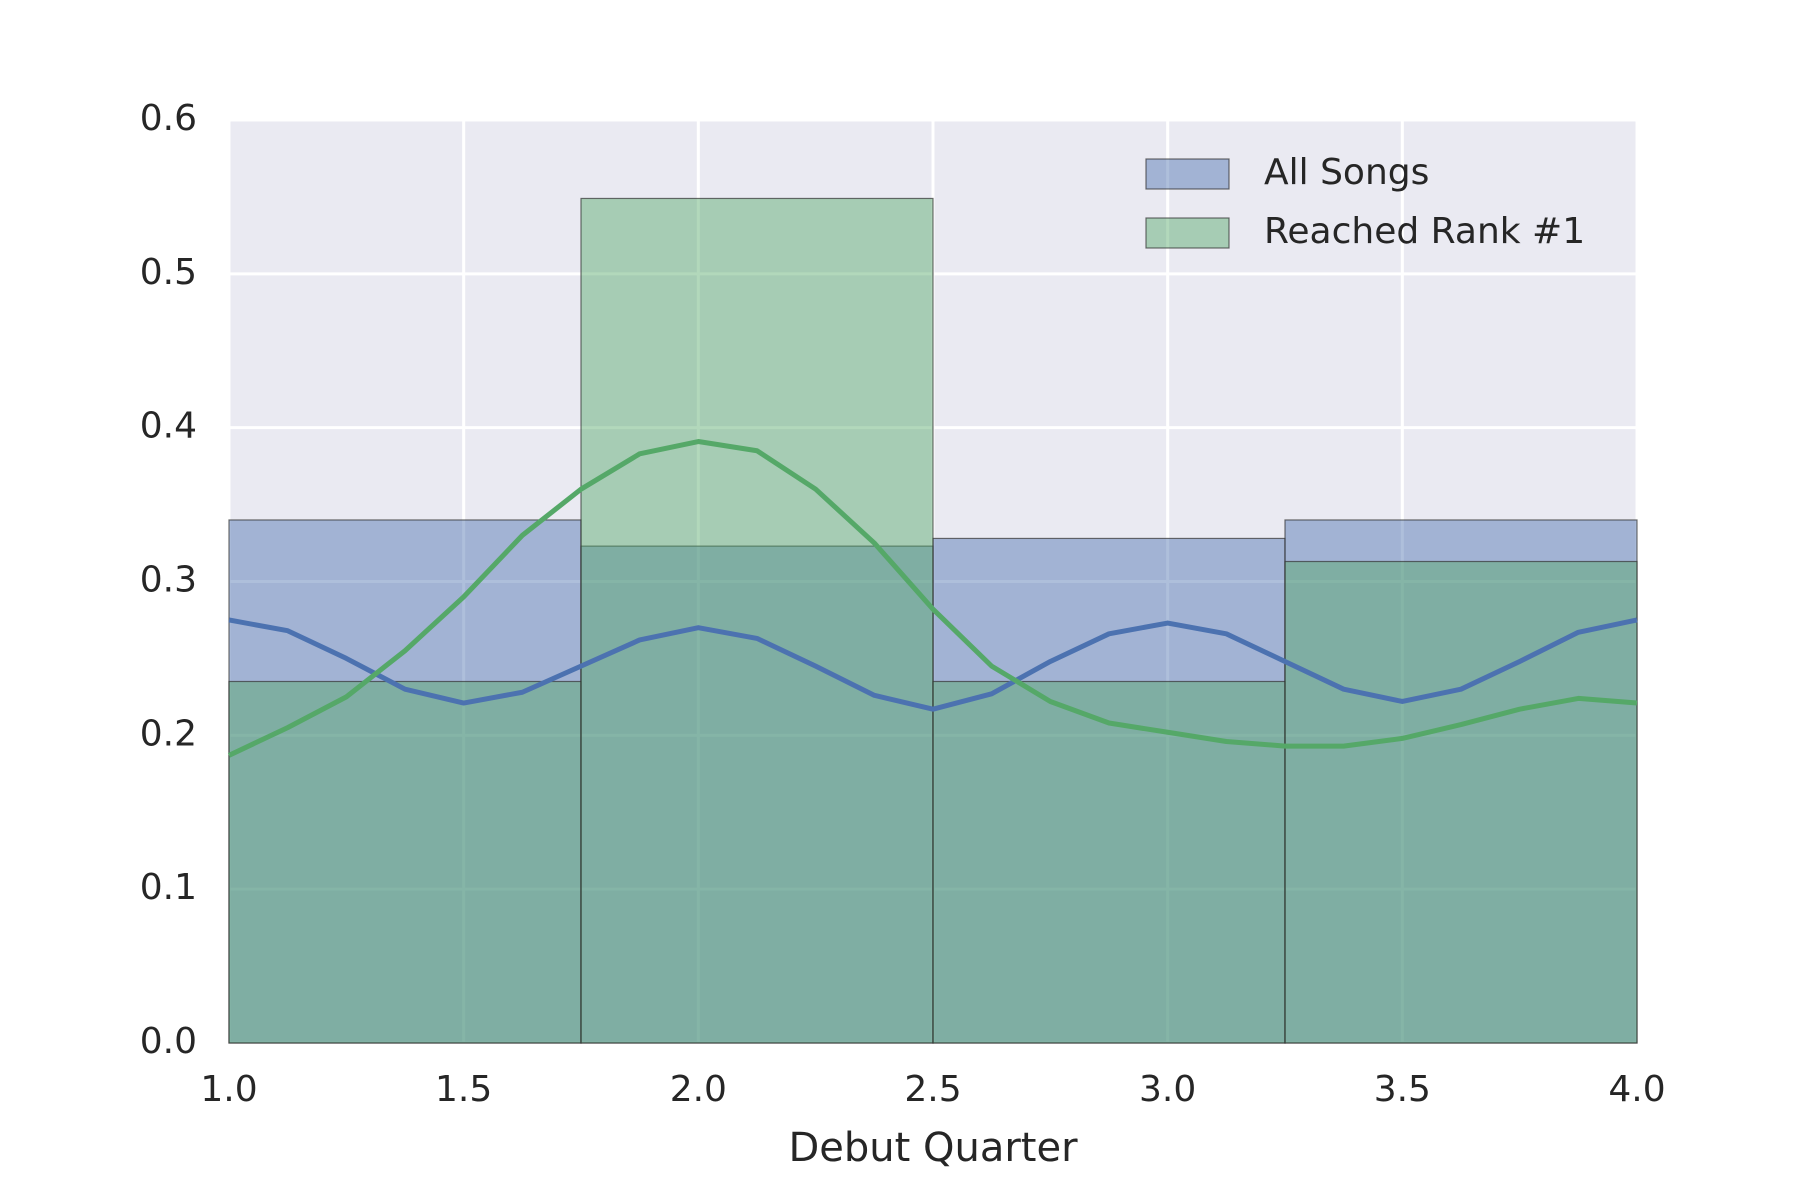  I want to click on x-tick-label: 3.5, so click(1402, 1089).